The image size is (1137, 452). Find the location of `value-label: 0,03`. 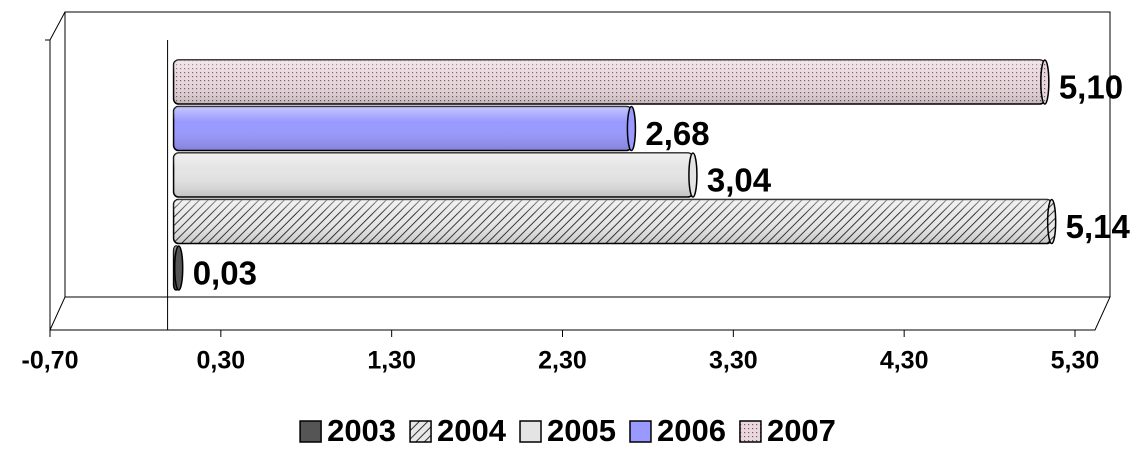

value-label: 0,03 is located at coordinates (225, 273).